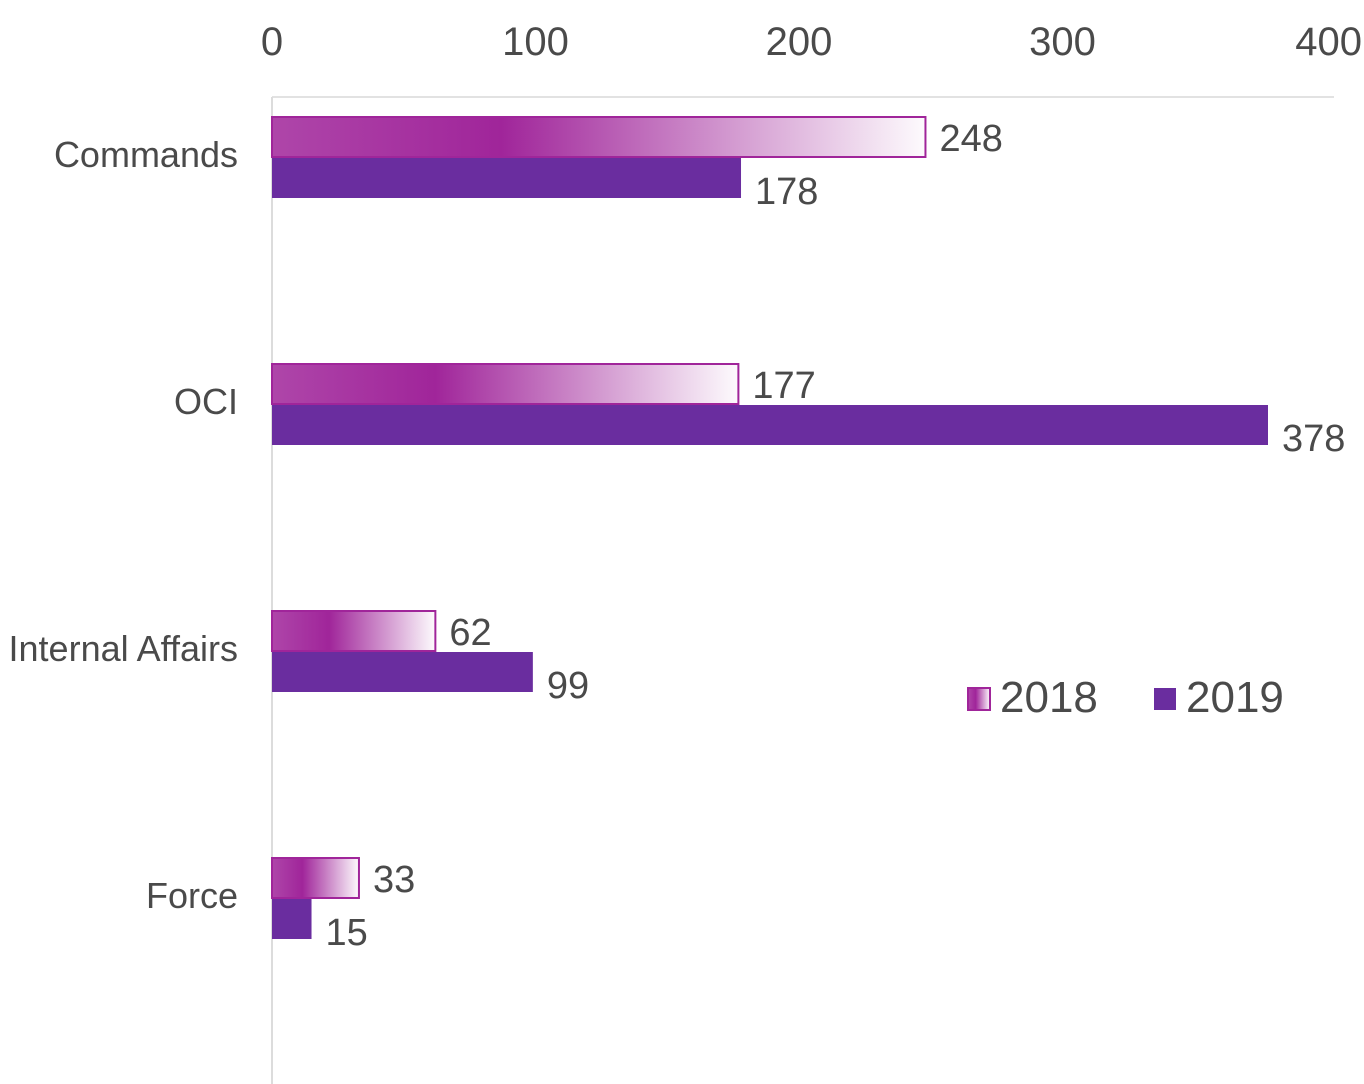  I want to click on category-label: Internal Affairs, so click(123, 648).